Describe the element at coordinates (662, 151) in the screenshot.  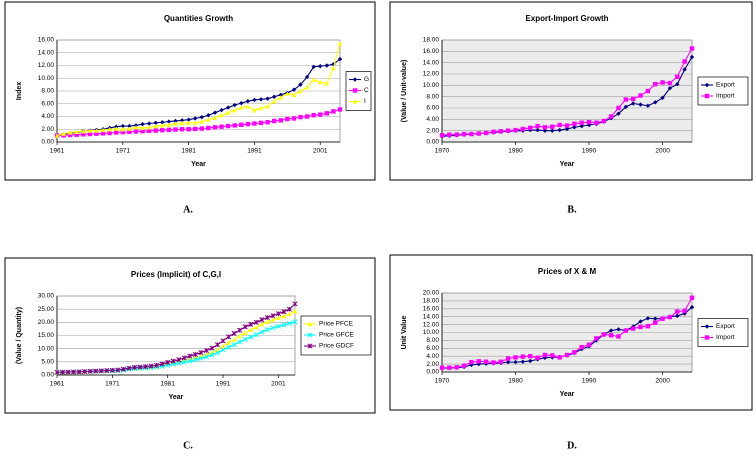
I see `x-tick-label: 2000` at that location.